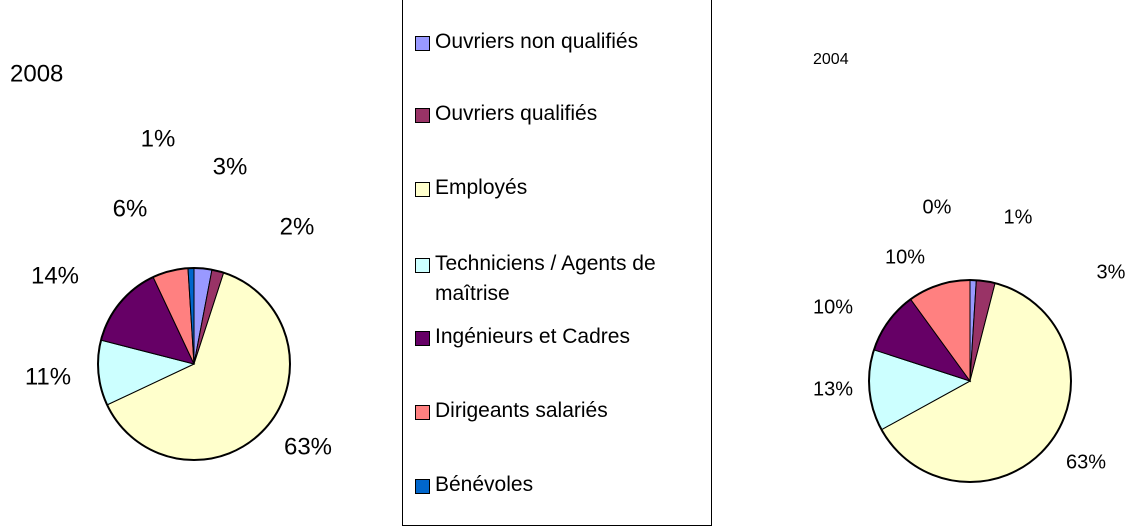  What do you see at coordinates (831, 59) in the screenshot?
I see `chart-title: 2004` at bounding box center [831, 59].